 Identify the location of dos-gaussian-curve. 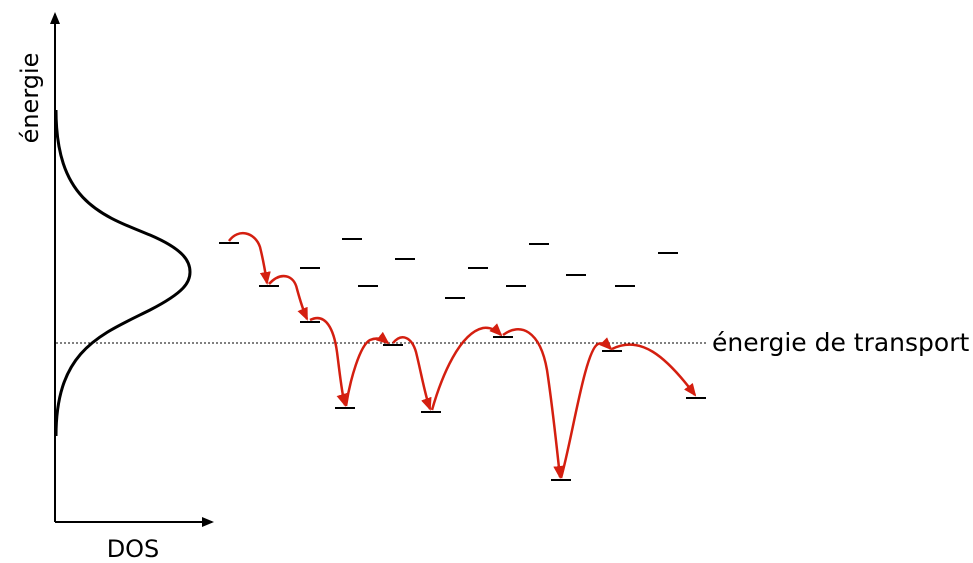
(123, 273).